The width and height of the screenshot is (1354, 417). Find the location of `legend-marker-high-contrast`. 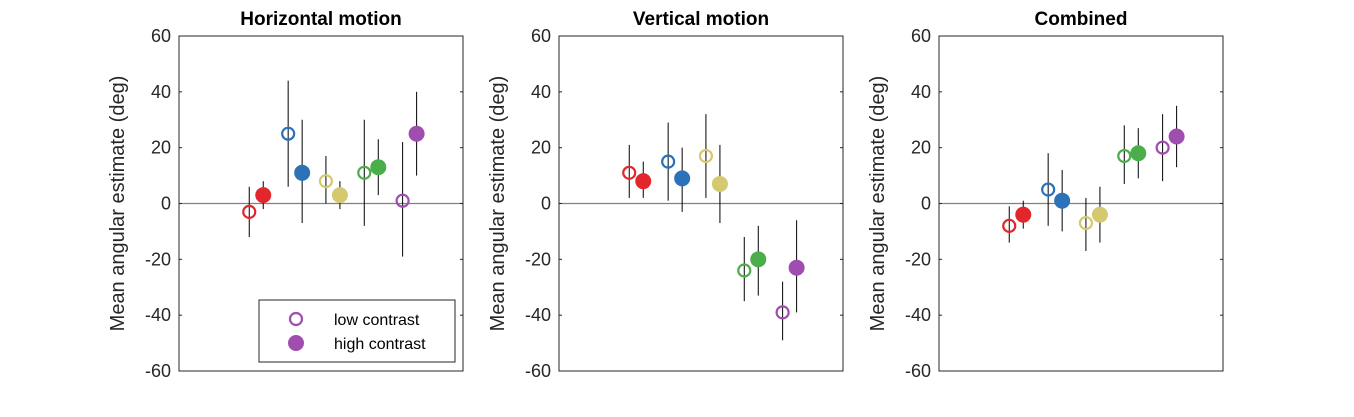

legend-marker-high-contrast is located at coordinates (296, 343).